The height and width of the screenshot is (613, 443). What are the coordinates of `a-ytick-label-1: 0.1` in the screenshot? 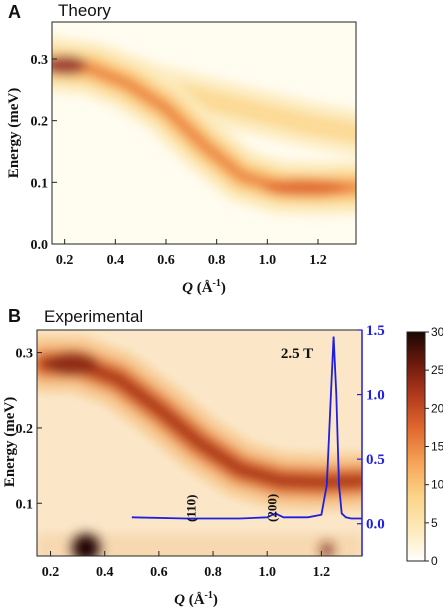 It's located at (40, 183).